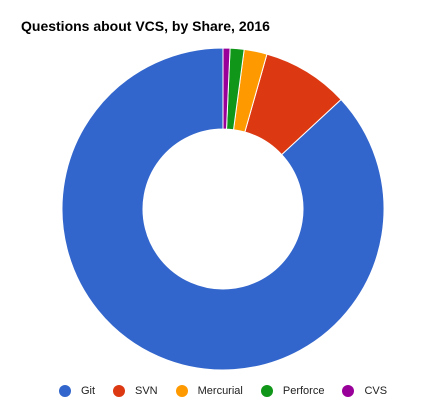  What do you see at coordinates (87, 391) in the screenshot?
I see `legend-label-git: Git` at bounding box center [87, 391].